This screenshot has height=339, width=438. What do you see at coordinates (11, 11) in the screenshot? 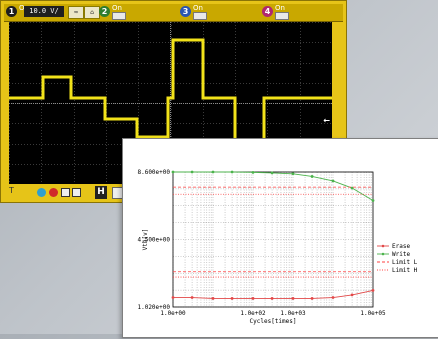
I see `channel-1-badge: 1` at bounding box center [11, 11].